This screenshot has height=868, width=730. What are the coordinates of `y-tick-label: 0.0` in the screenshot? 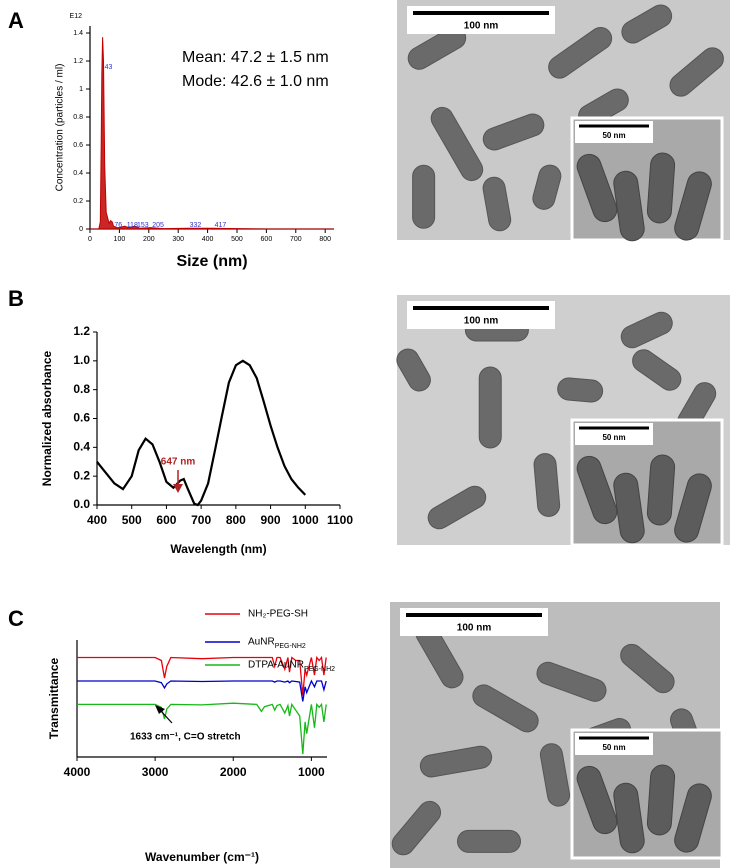 It's located at (81, 504).